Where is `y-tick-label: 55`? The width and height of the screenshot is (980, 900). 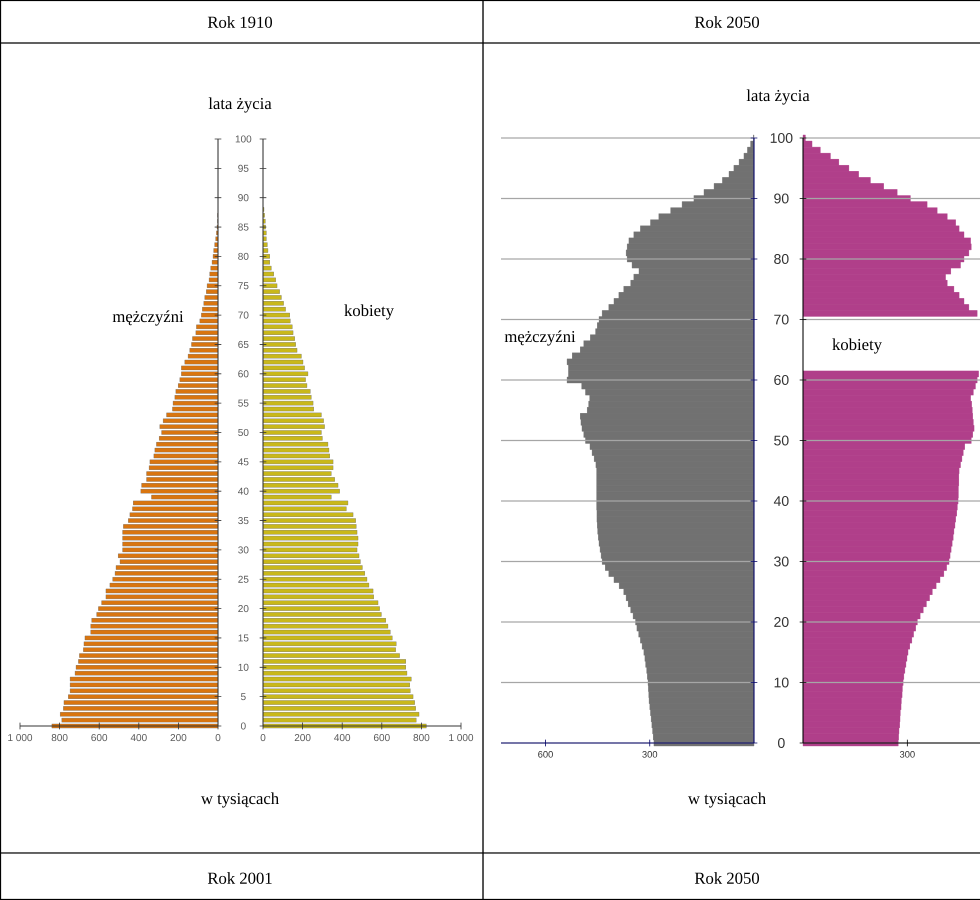
y-tick-label: 55 is located at coordinates (243, 403).